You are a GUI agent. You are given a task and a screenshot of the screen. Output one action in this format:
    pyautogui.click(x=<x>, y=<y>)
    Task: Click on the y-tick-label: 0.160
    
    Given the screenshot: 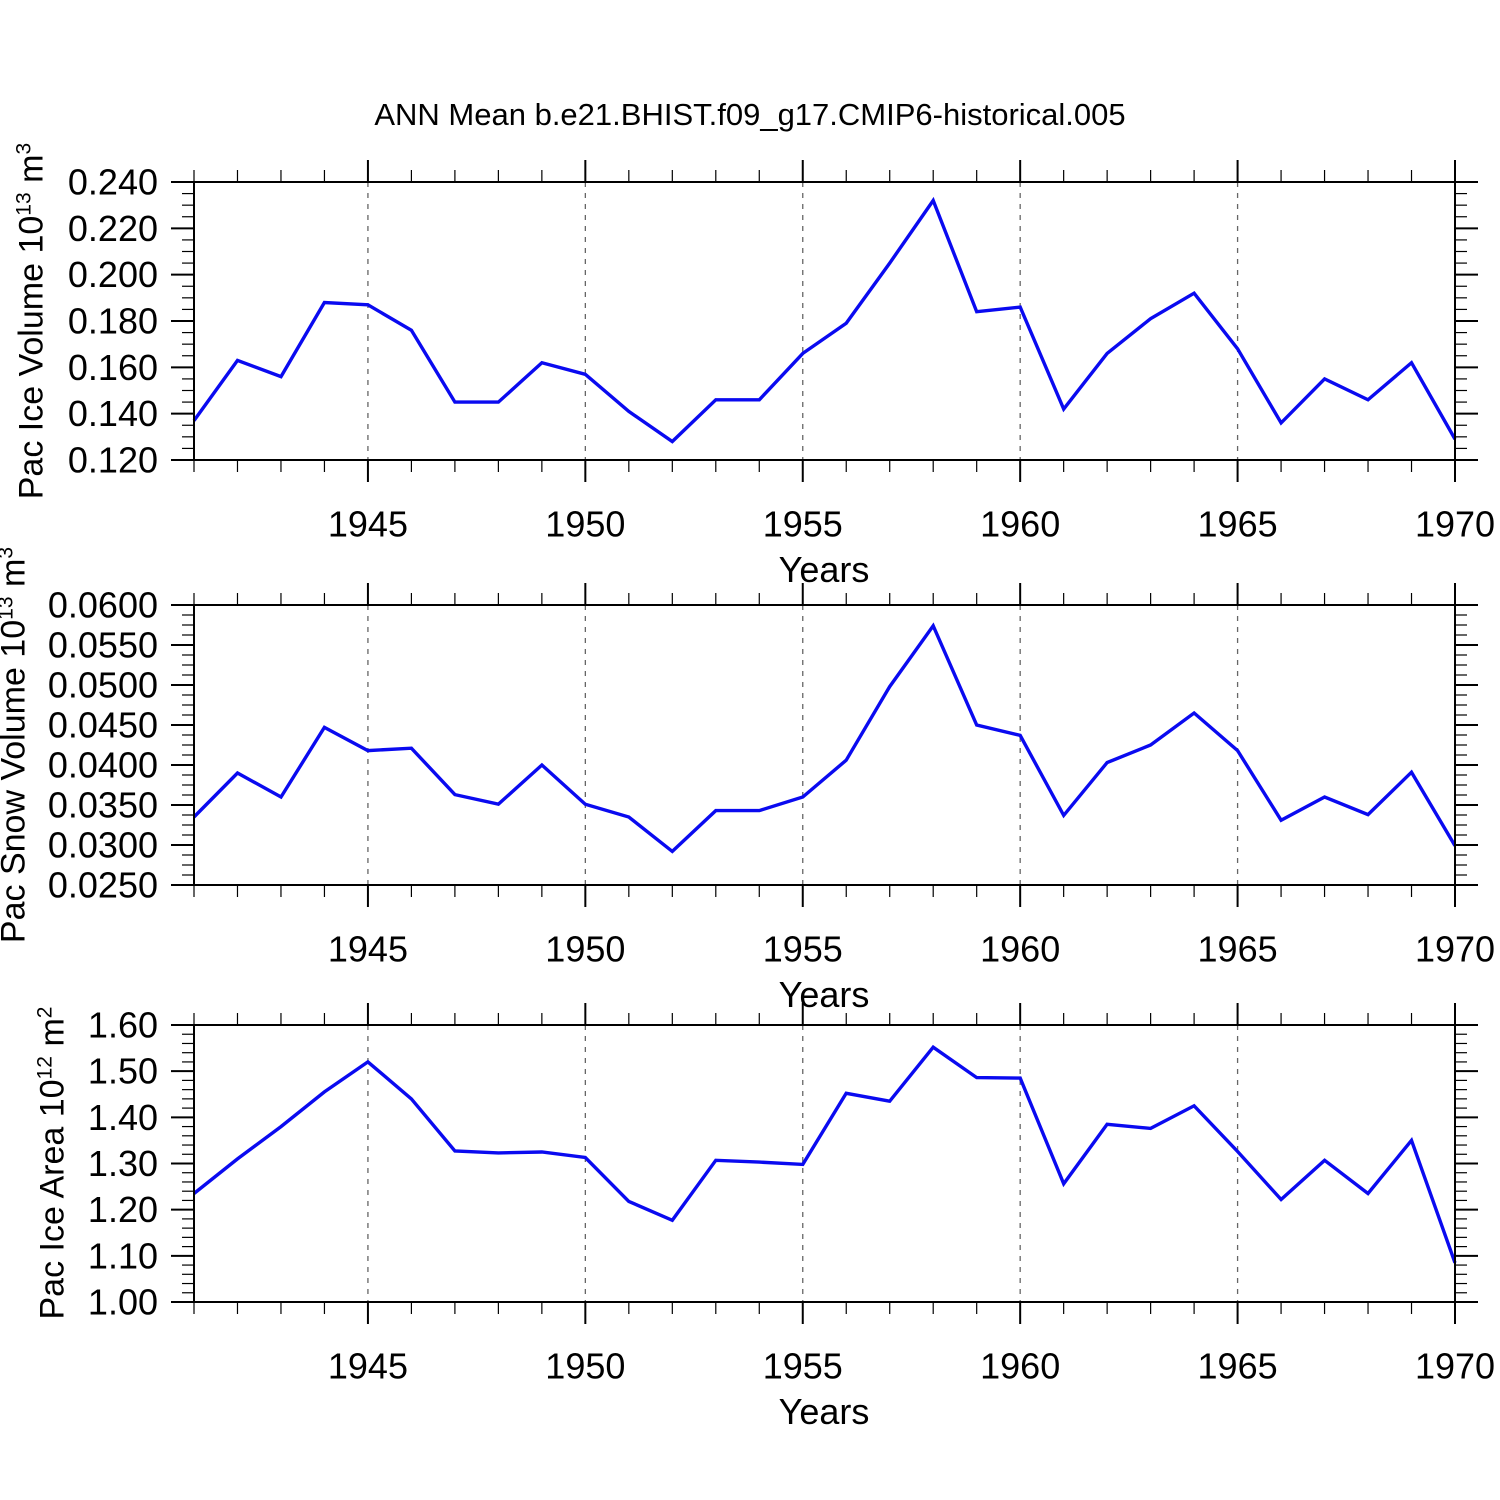 What is the action you would take?
    pyautogui.click(x=113, y=367)
    